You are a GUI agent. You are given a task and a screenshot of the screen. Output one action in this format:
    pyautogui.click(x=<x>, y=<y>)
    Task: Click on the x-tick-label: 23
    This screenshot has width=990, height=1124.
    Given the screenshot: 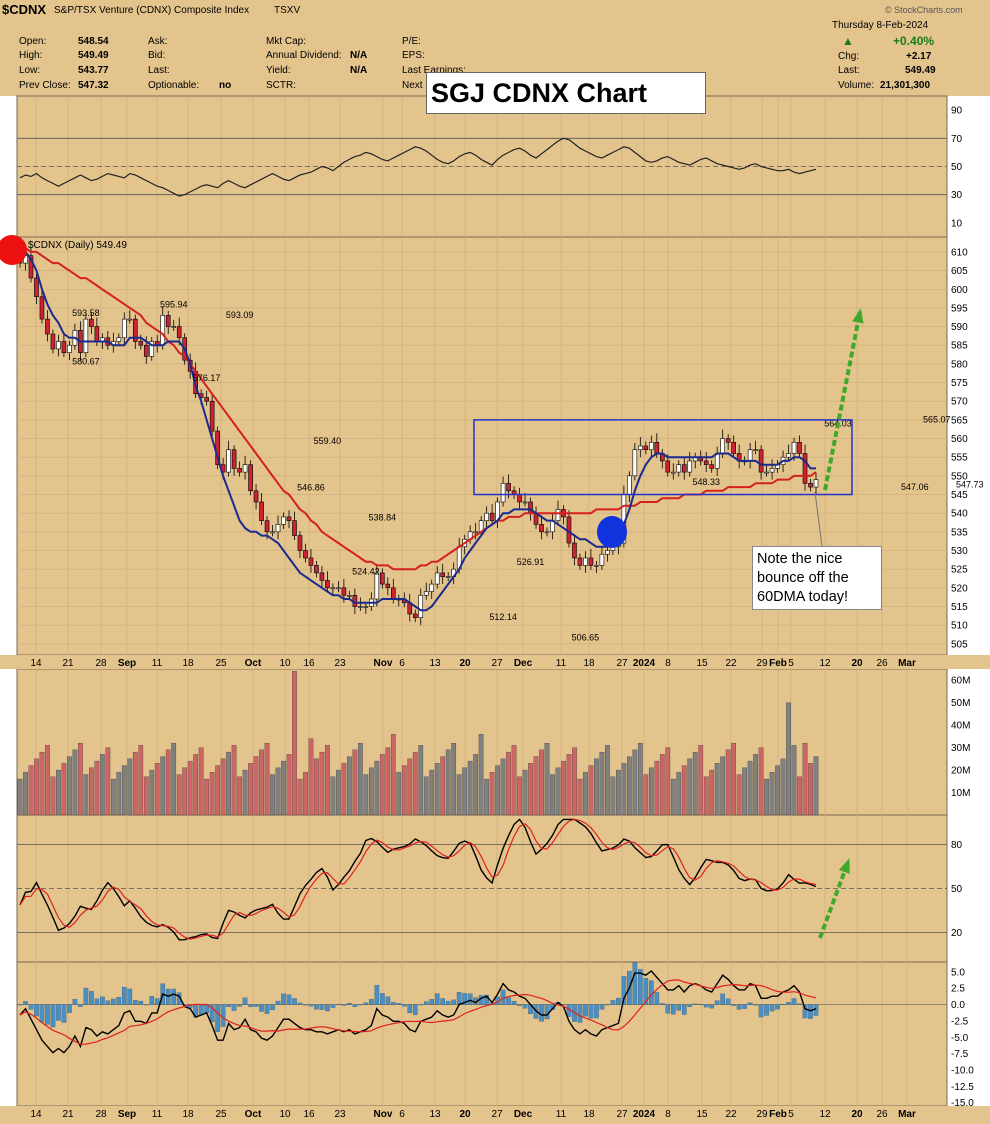 What is the action you would take?
    pyautogui.click(x=340, y=663)
    